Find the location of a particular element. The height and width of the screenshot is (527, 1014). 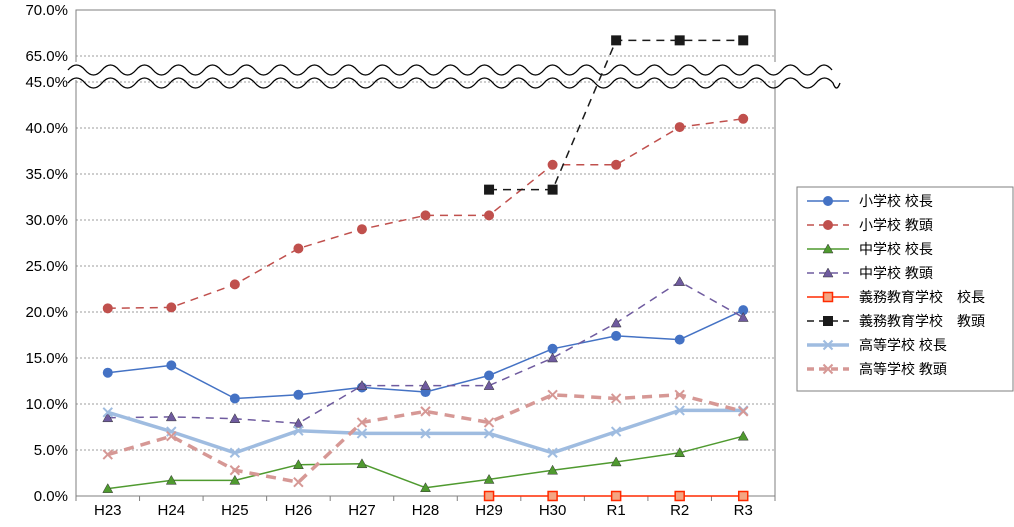

y-tick-label: 5.0% is located at coordinates (51, 450).